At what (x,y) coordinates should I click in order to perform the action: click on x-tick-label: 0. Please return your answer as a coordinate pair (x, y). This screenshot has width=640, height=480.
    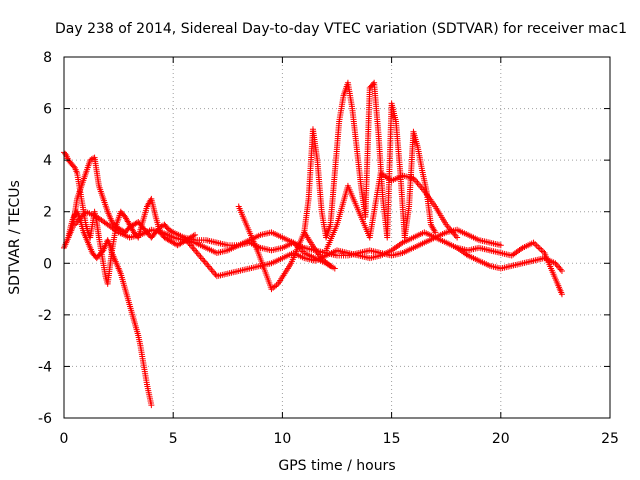
    Looking at the image, I should click on (64, 439).